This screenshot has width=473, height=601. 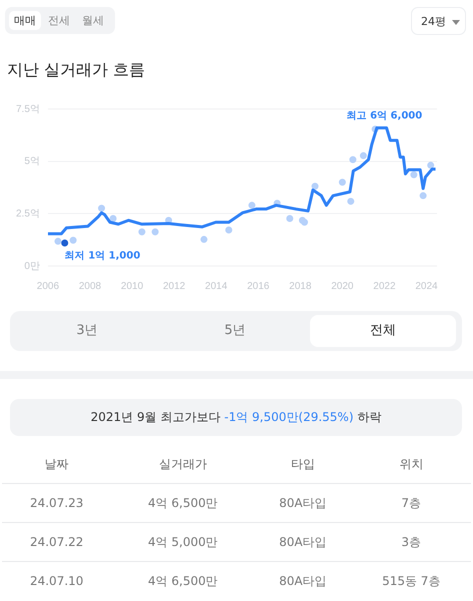 What do you see at coordinates (32, 162) in the screenshot?
I see `y-tick-label: 5억` at bounding box center [32, 162].